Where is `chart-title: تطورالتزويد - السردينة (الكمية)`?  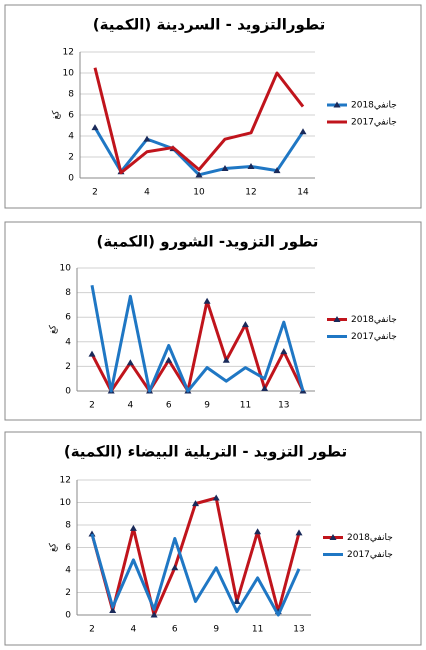 chart-title: تطورالتزويد - السردينة (الكمية) is located at coordinates (209, 25).